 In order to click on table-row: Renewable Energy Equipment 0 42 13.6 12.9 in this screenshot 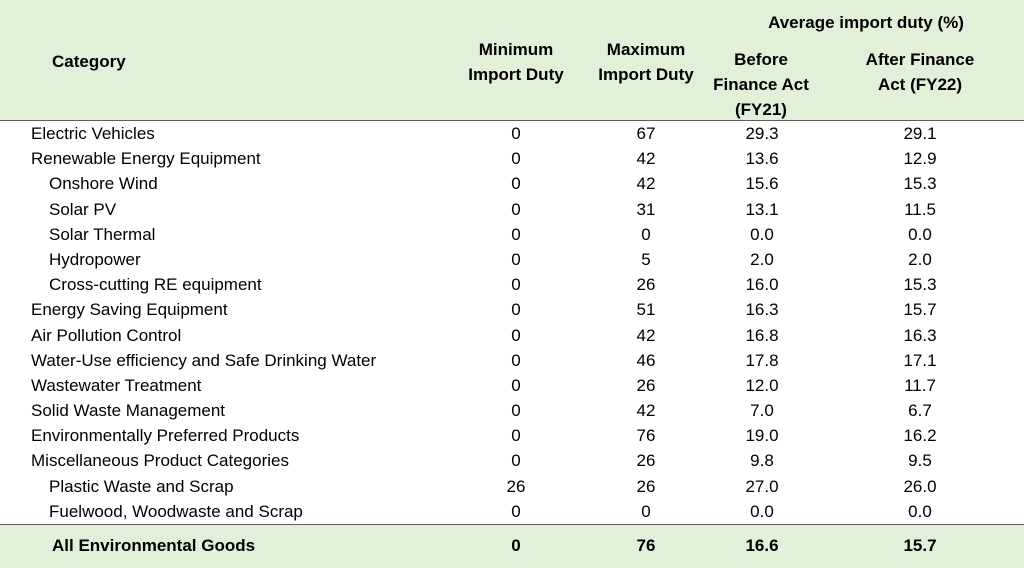, I will do `click(512, 158)`.